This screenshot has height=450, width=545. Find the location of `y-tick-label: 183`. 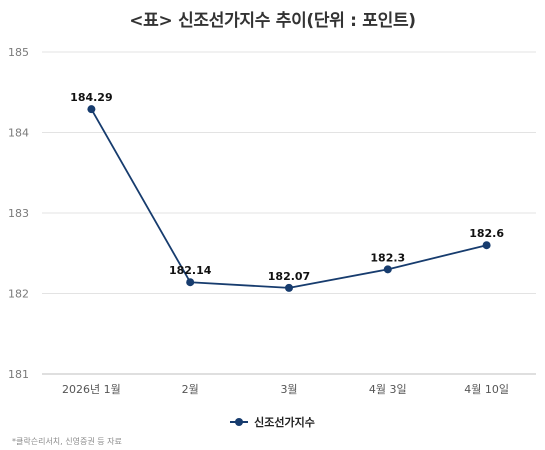

y-tick-label: 183 is located at coordinates (18, 213).